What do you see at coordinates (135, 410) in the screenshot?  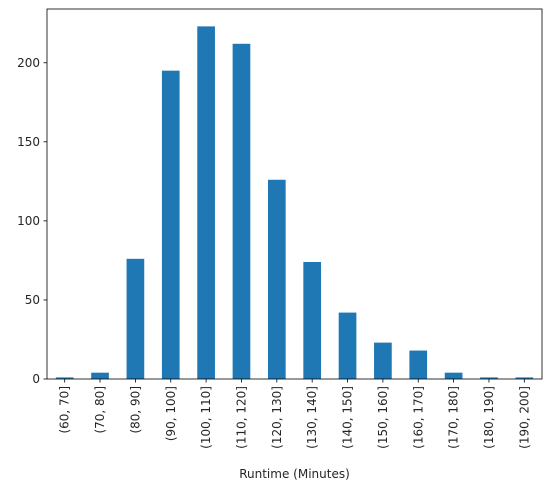 I see `x-tick-label-2: (80, 90]` at bounding box center [135, 410].